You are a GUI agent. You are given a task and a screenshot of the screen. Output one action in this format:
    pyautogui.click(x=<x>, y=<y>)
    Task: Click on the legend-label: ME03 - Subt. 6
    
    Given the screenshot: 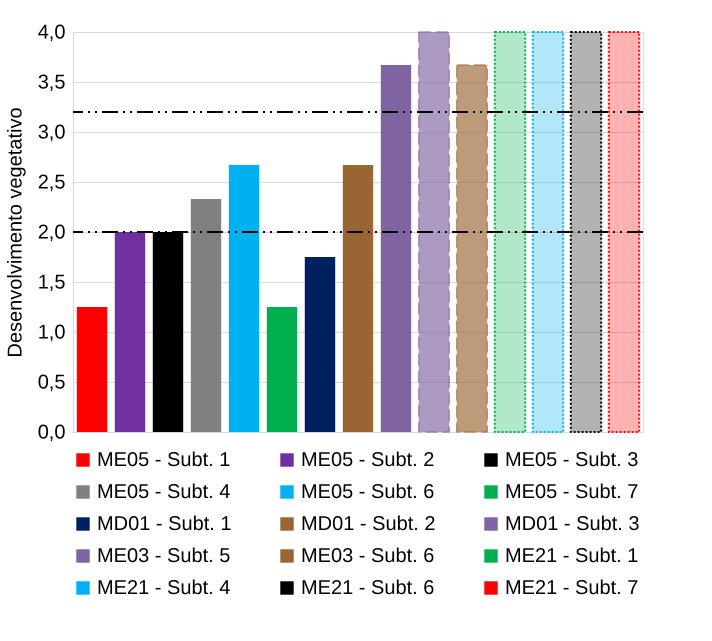 What is the action you would take?
    pyautogui.click(x=367, y=556)
    